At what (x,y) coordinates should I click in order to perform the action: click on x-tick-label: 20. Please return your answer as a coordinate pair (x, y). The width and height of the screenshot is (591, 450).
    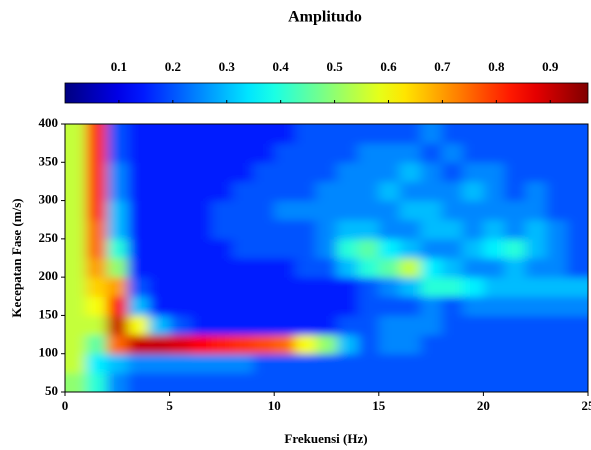
    Looking at the image, I should click on (483, 405).